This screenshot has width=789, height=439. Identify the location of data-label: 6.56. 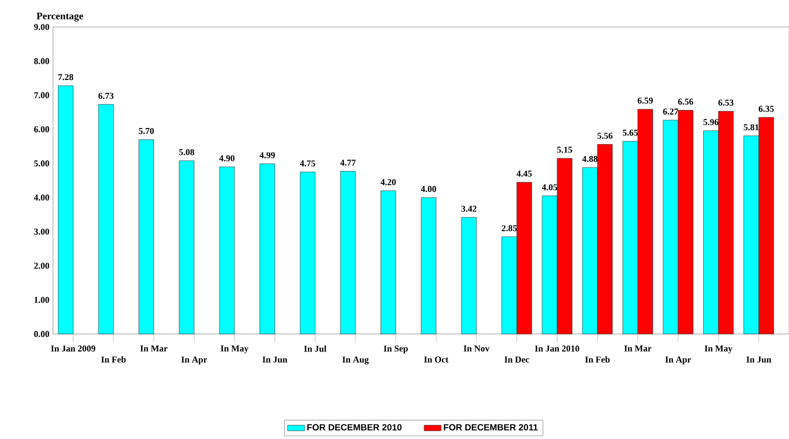
(686, 101).